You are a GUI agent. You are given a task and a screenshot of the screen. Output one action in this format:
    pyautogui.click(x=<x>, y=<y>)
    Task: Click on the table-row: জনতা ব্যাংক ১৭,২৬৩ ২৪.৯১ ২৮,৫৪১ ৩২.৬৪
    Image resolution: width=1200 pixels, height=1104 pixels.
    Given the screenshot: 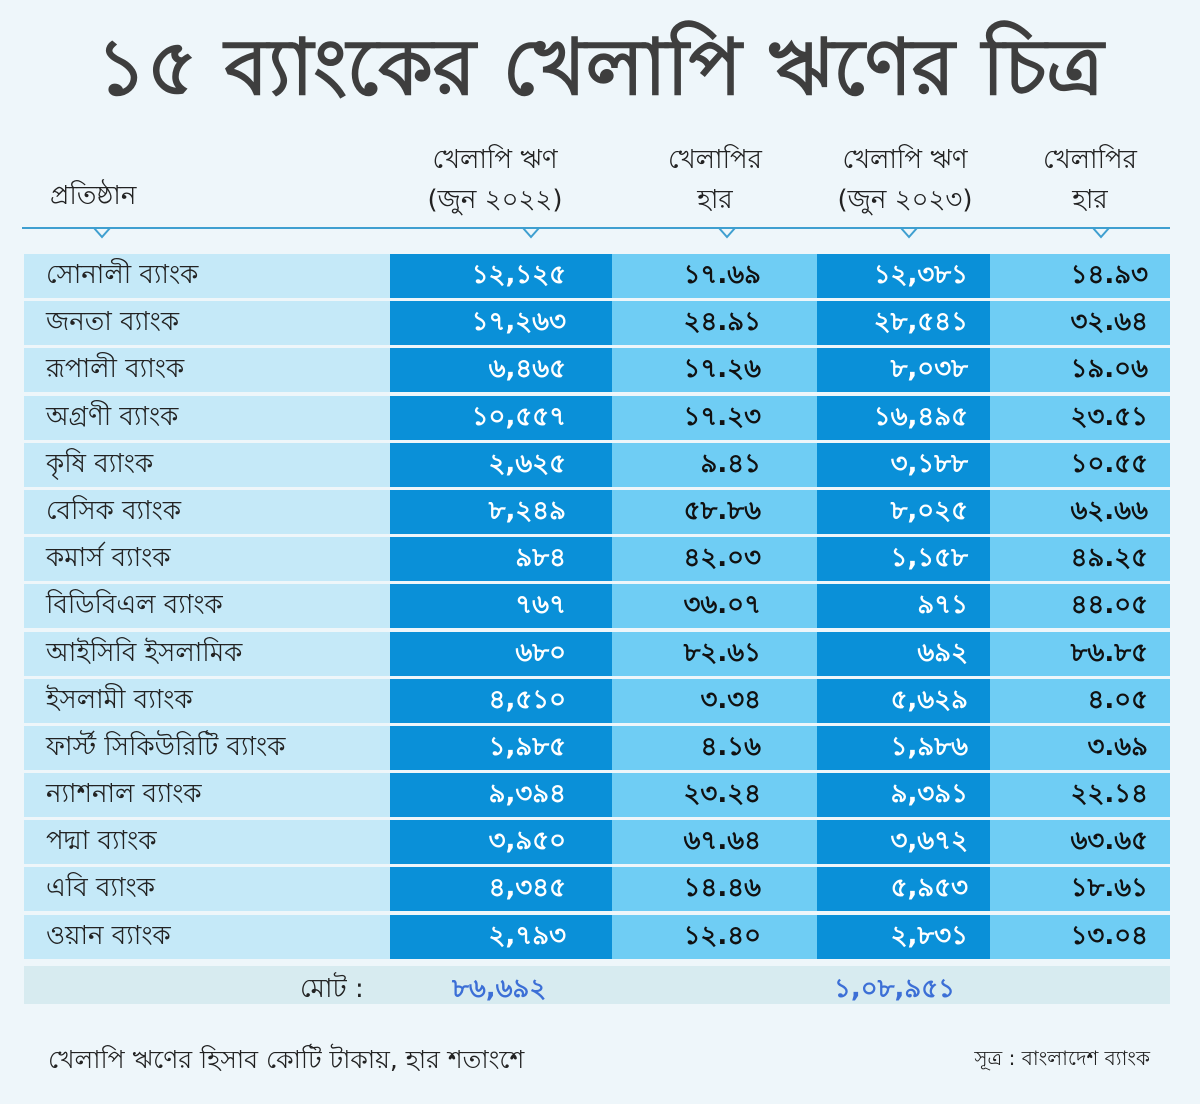 What is the action you would take?
    pyautogui.click(x=597, y=323)
    